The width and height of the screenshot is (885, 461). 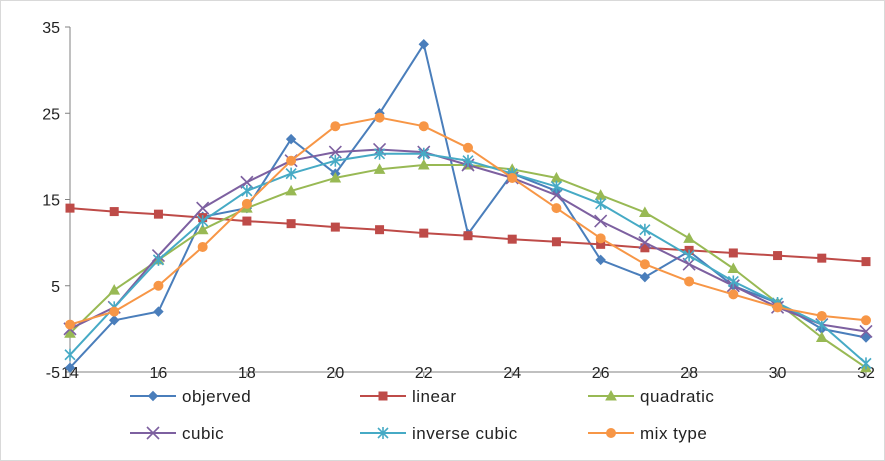 I want to click on x-tick-label: 22, so click(x=424, y=373).